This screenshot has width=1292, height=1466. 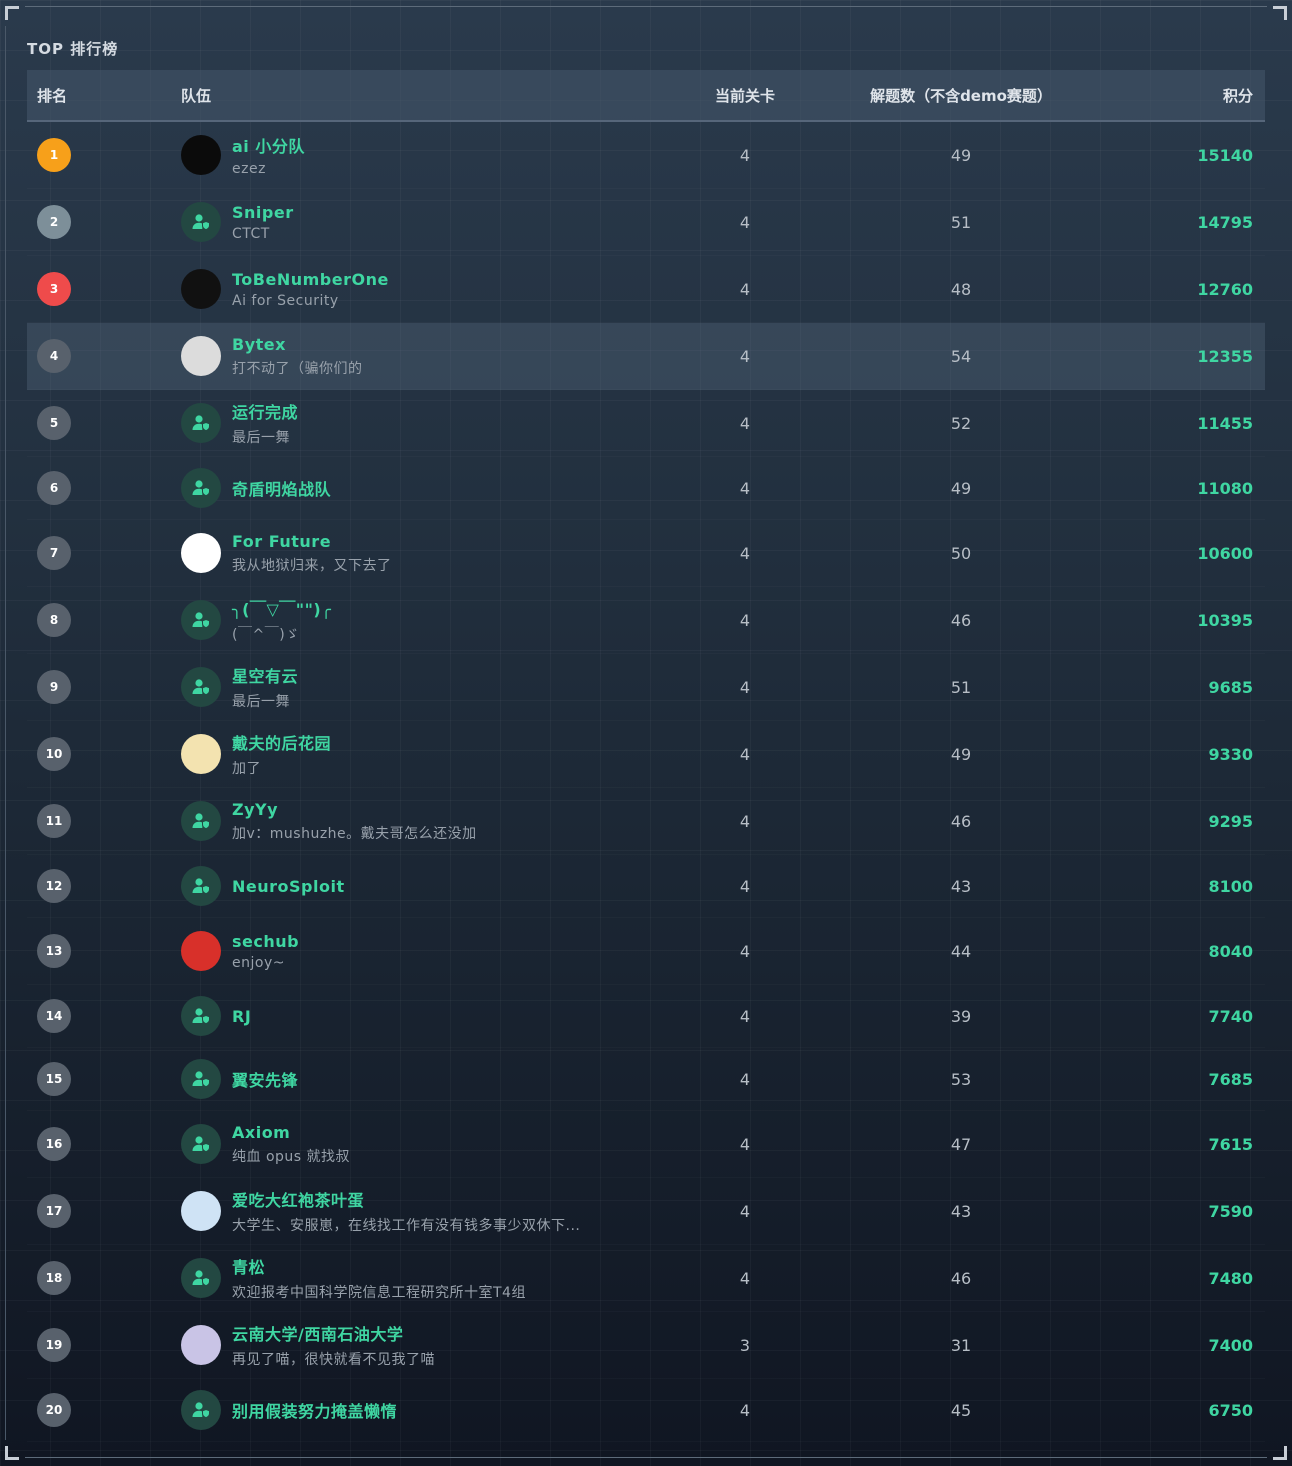 What do you see at coordinates (1237, 95) in the screenshot?
I see `header-score: 积分` at bounding box center [1237, 95].